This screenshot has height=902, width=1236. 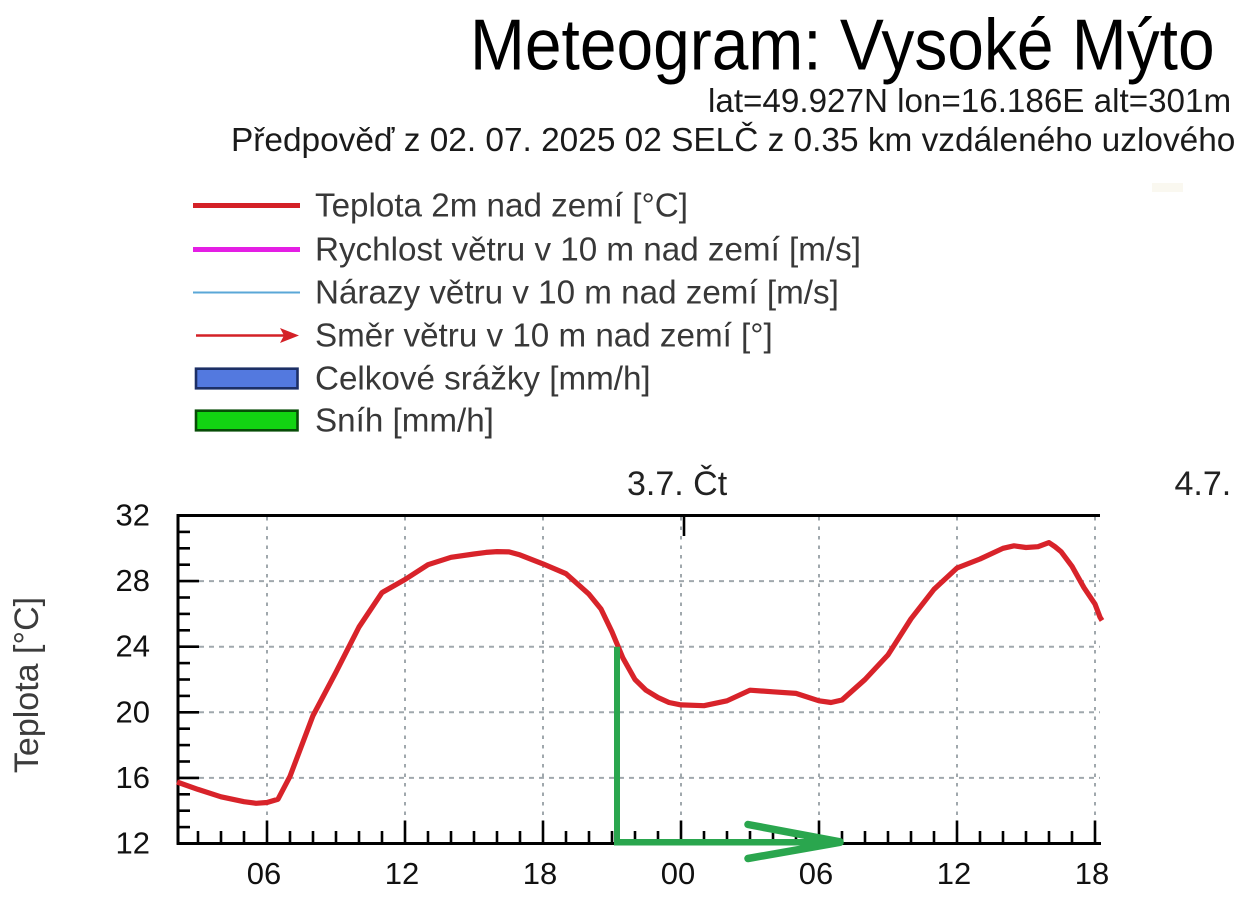 What do you see at coordinates (27, 685) in the screenshot?
I see `svg-text: Teplota [°C]` at bounding box center [27, 685].